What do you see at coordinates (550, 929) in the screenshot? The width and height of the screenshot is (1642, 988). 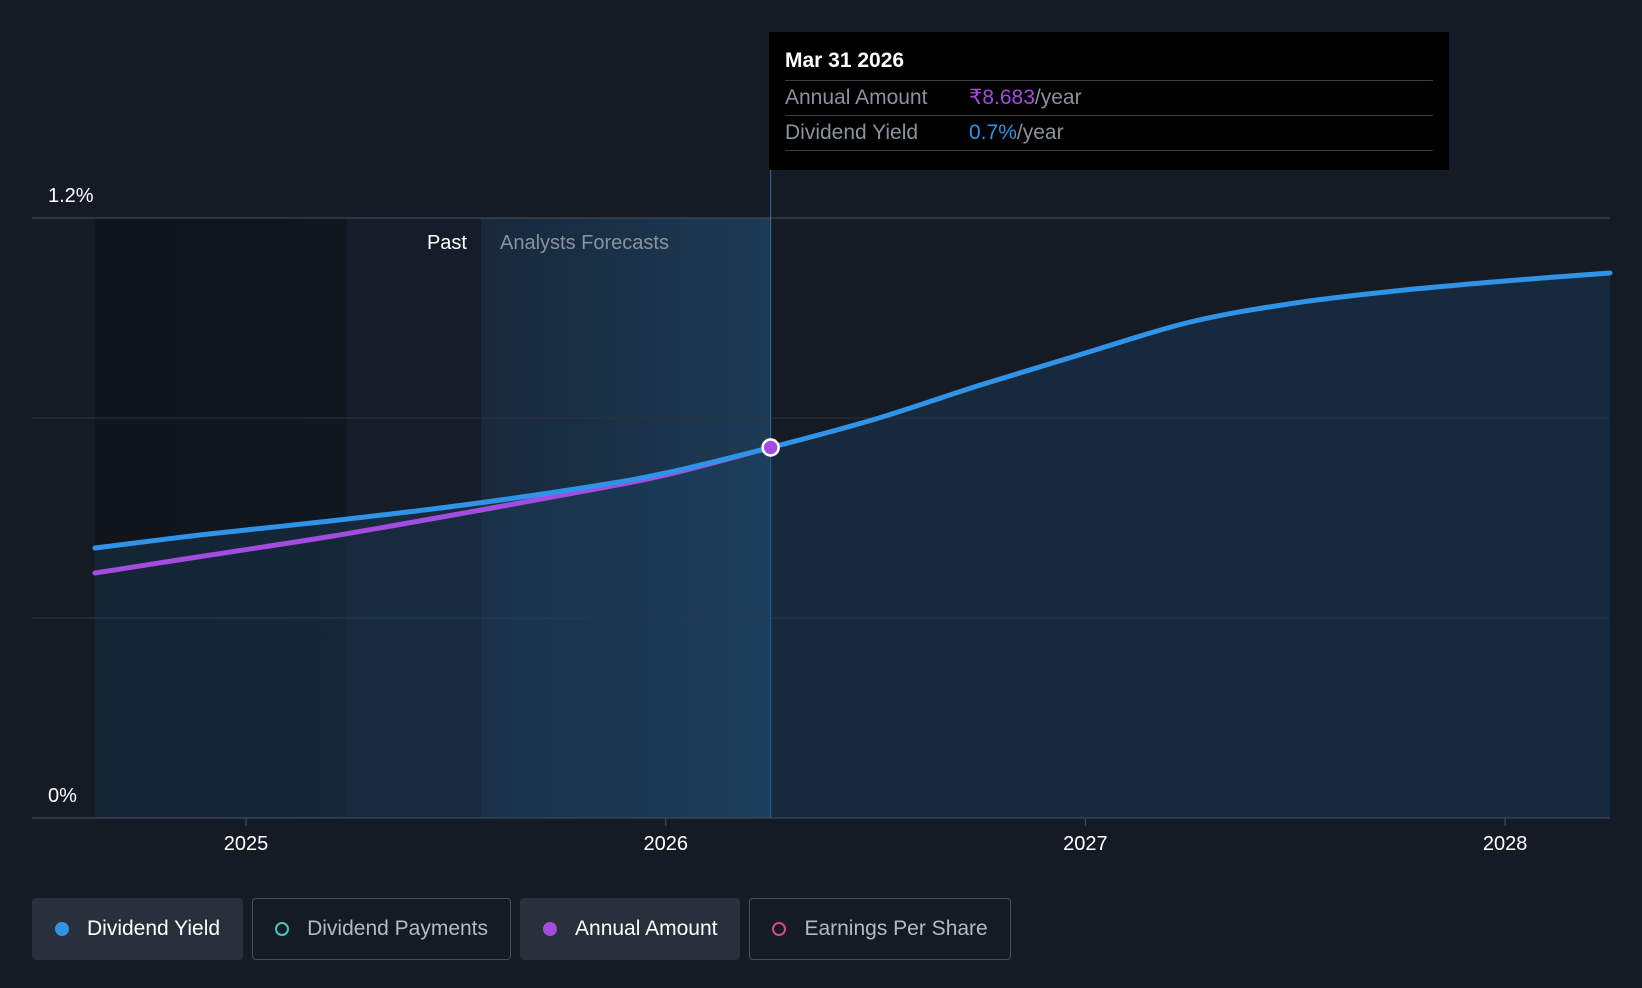 I see `annual-amount-dot-icon` at bounding box center [550, 929].